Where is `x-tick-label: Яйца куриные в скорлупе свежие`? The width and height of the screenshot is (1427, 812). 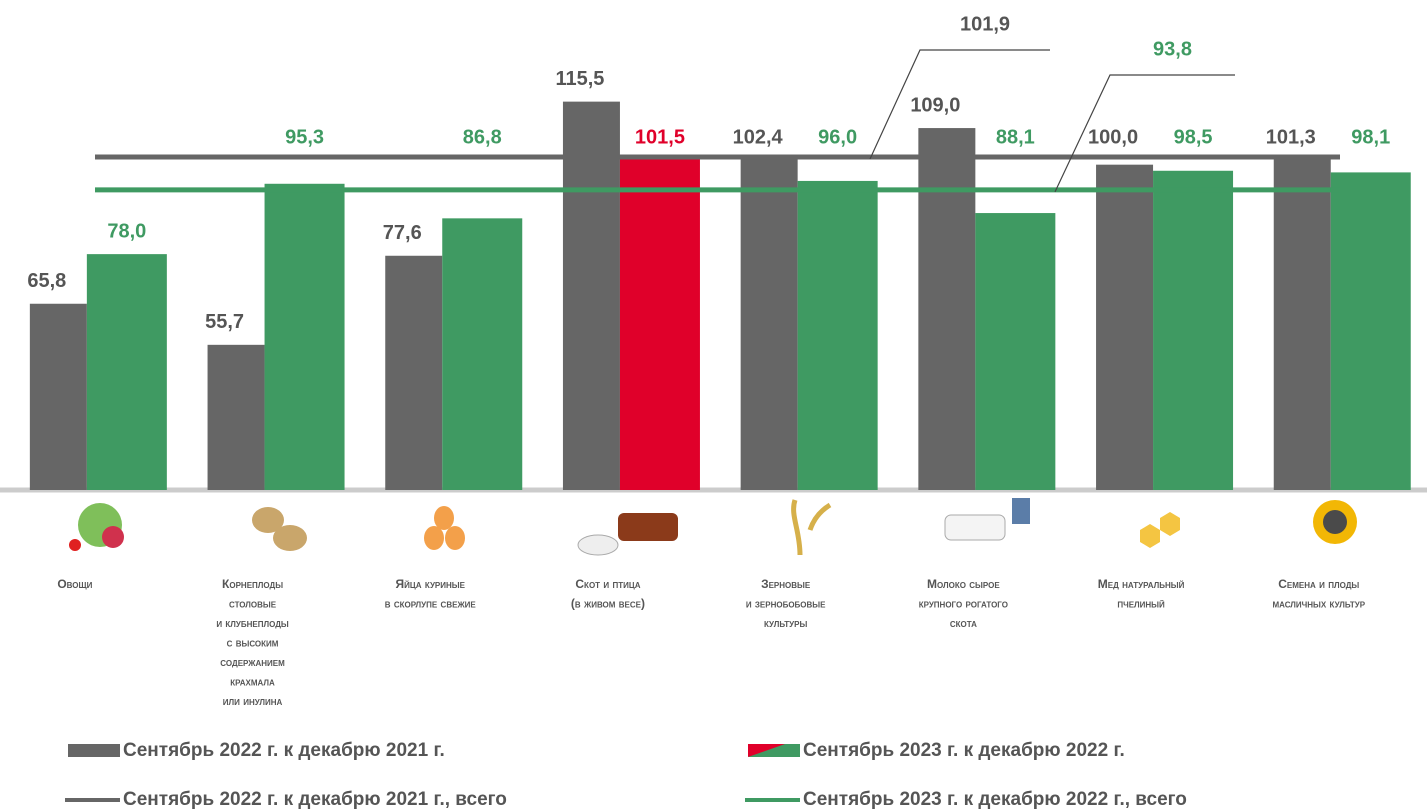
x-tick-label: Яйца куриные в скорлупе свежие is located at coordinates (431, 594).